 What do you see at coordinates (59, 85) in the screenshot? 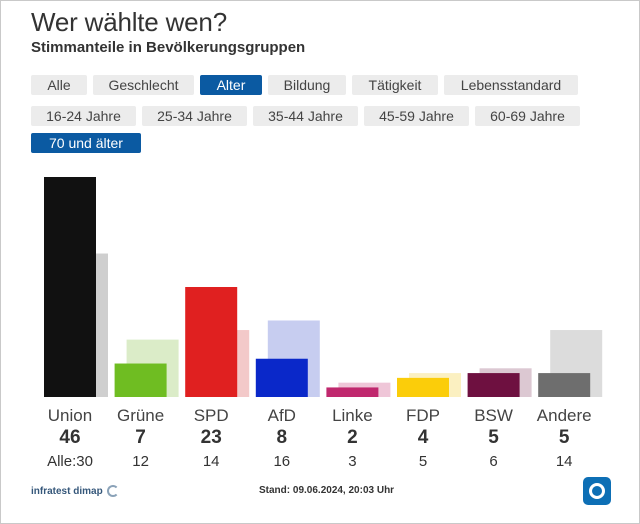
I see `tab-alle: Alle` at bounding box center [59, 85].